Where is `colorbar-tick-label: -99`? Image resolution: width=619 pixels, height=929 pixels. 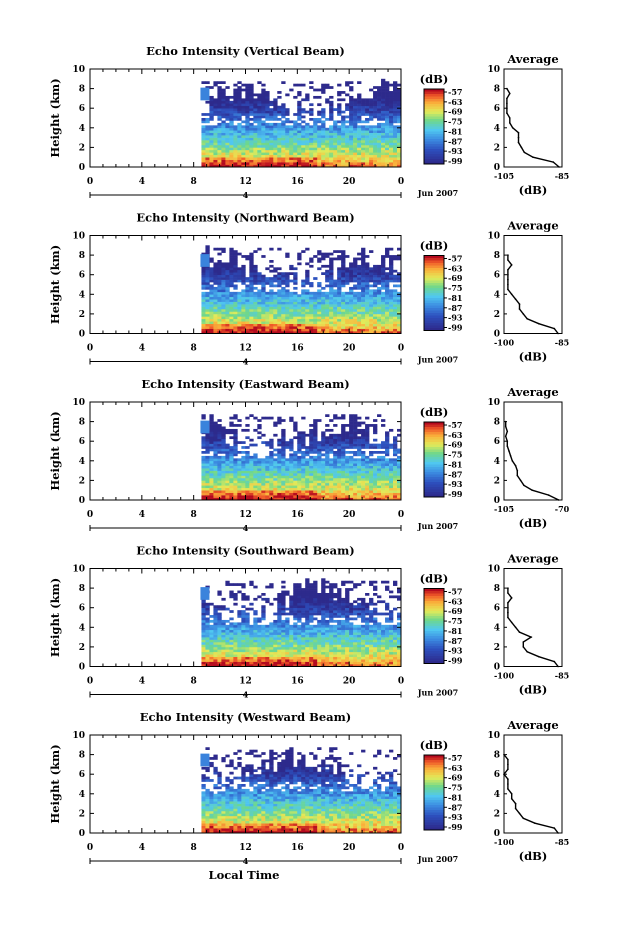
colorbar-tick-label: -99 is located at coordinates (455, 827).